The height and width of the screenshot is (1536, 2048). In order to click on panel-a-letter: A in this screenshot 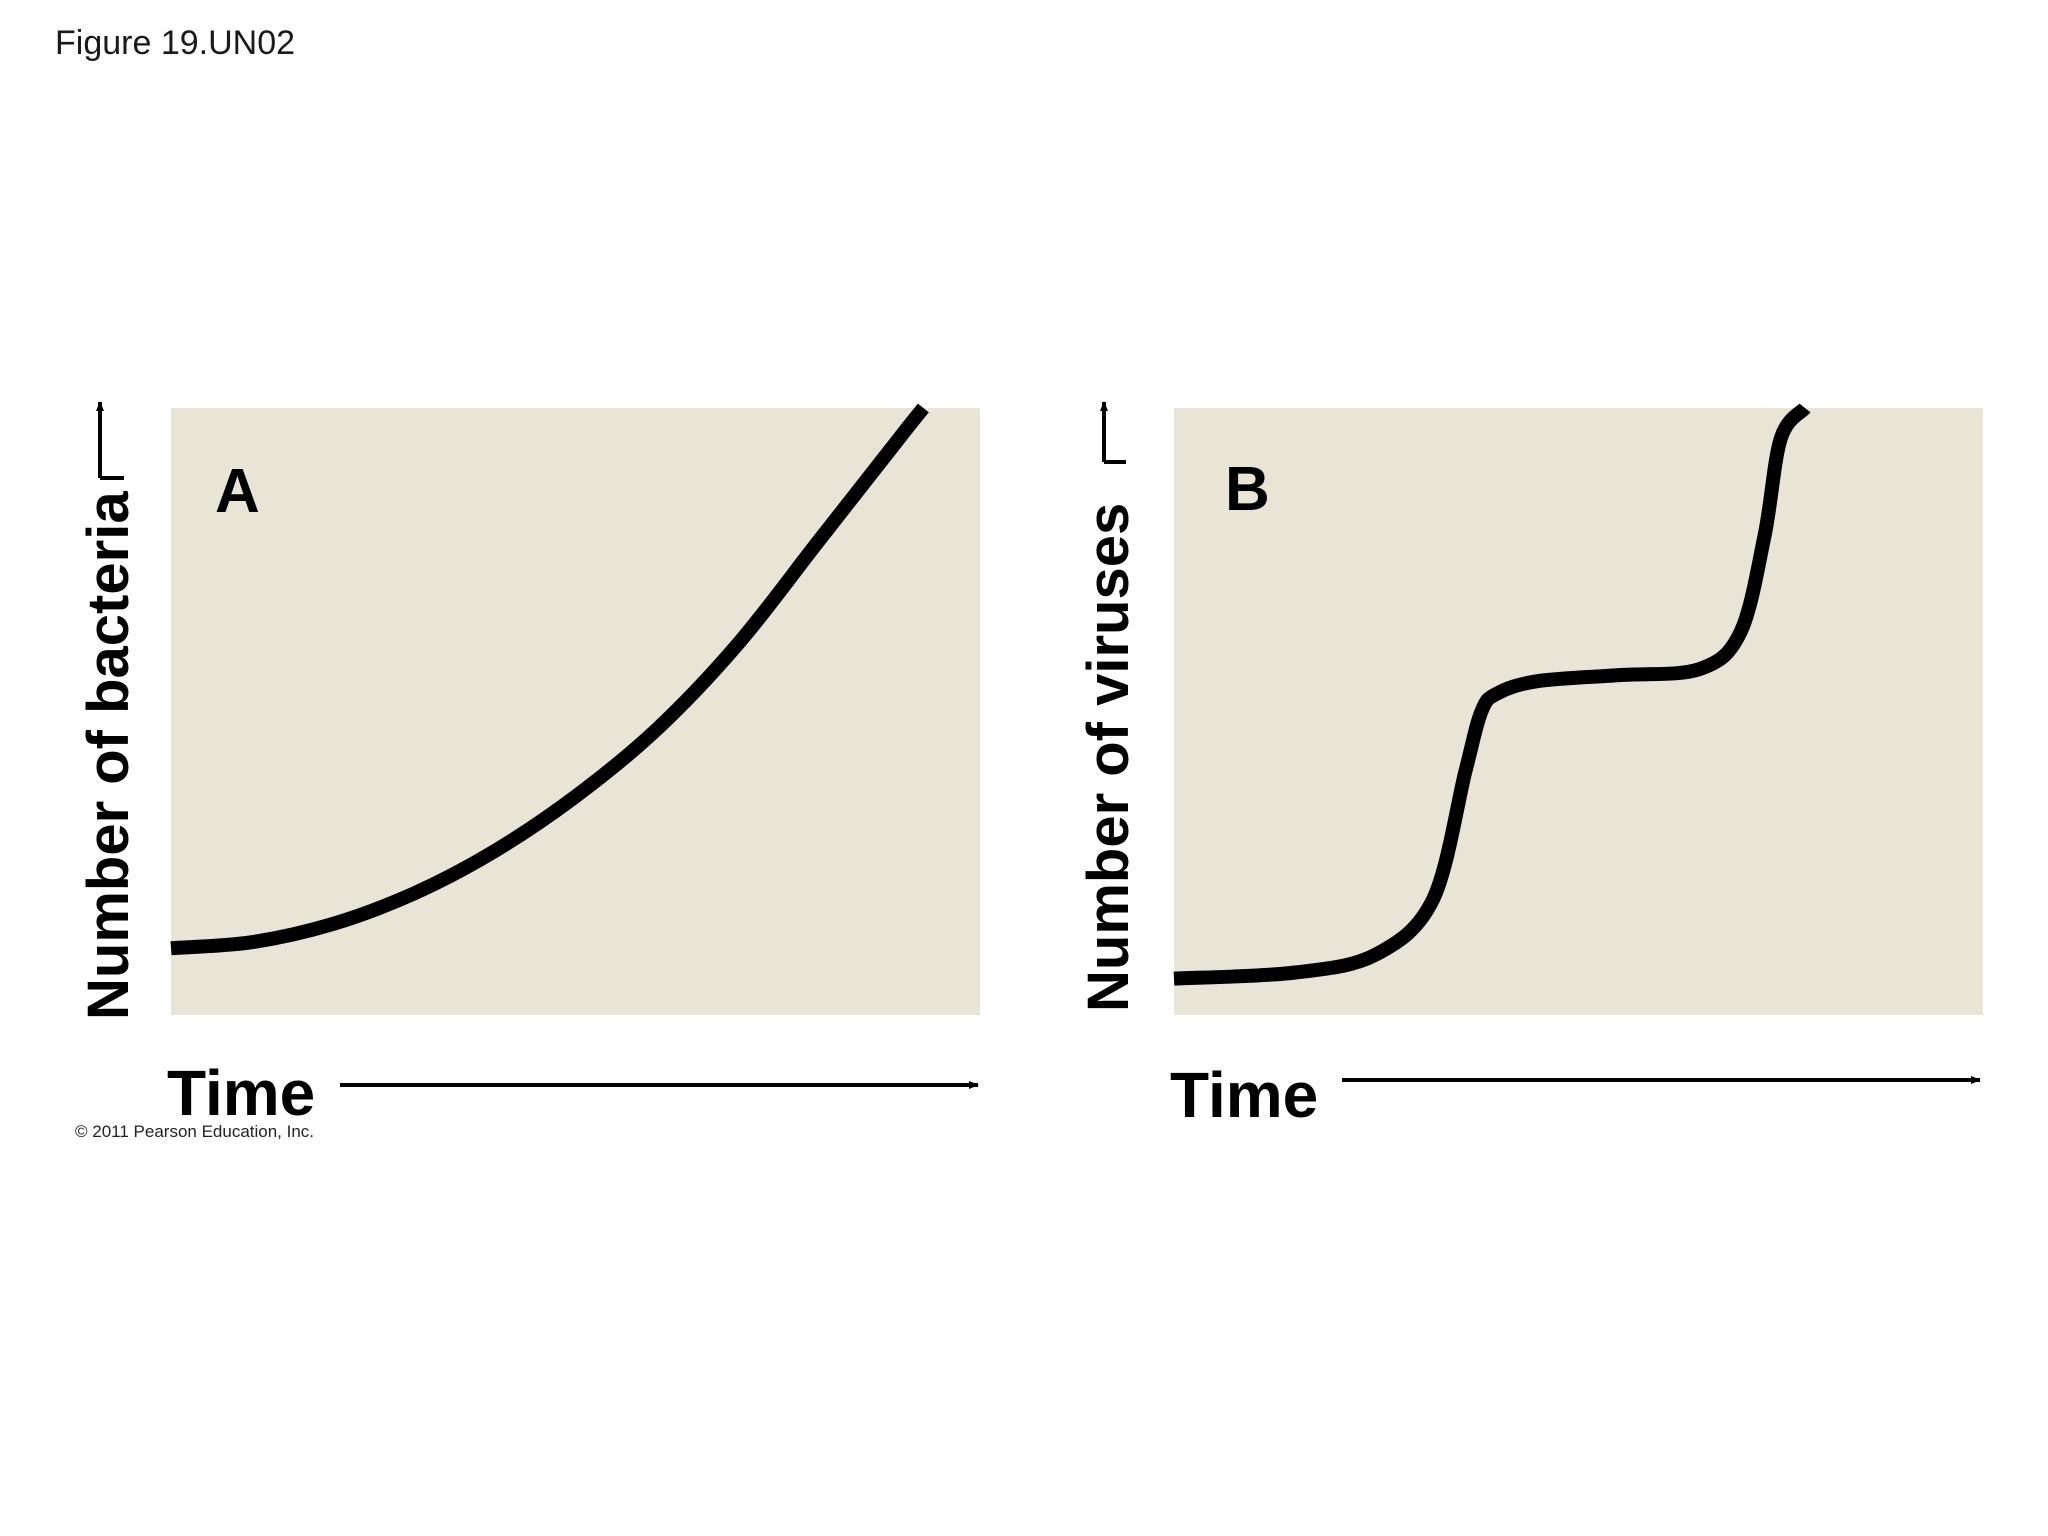, I will do `click(237, 491)`.